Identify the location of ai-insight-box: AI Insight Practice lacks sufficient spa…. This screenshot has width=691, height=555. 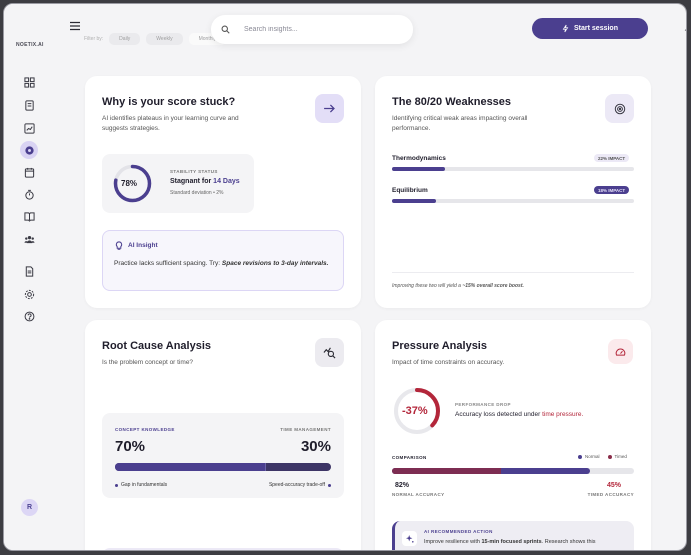
(223, 260).